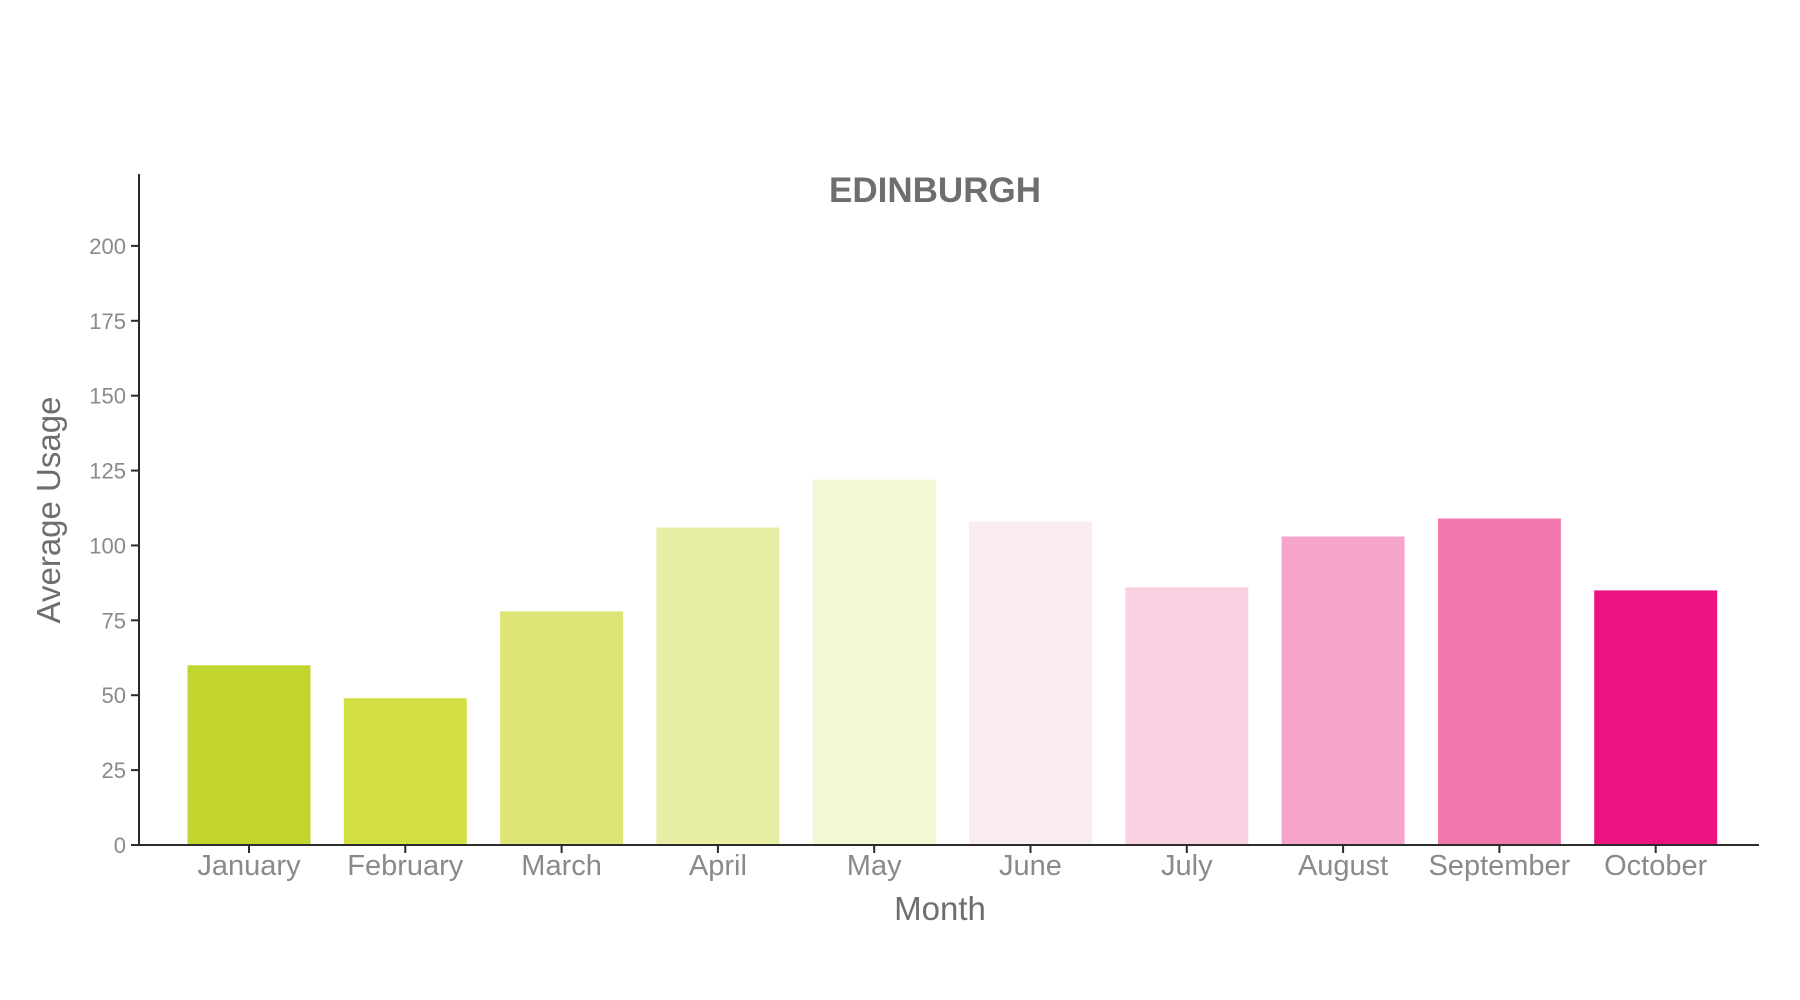 Image resolution: width=1800 pixels, height=1000 pixels. I want to click on bar-august, so click(1343, 690).